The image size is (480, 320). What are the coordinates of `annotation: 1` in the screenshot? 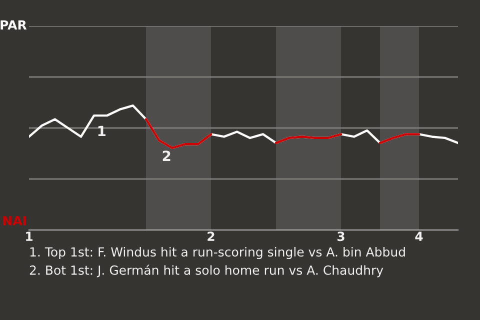 It's located at (102, 131).